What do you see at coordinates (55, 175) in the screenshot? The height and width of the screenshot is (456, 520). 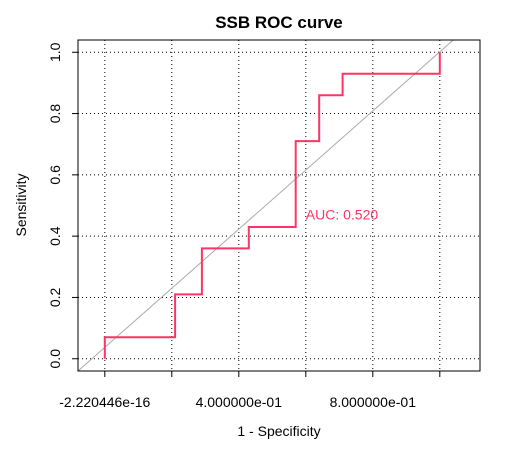 I see `y-tick-label-3: 0.6` at bounding box center [55, 175].